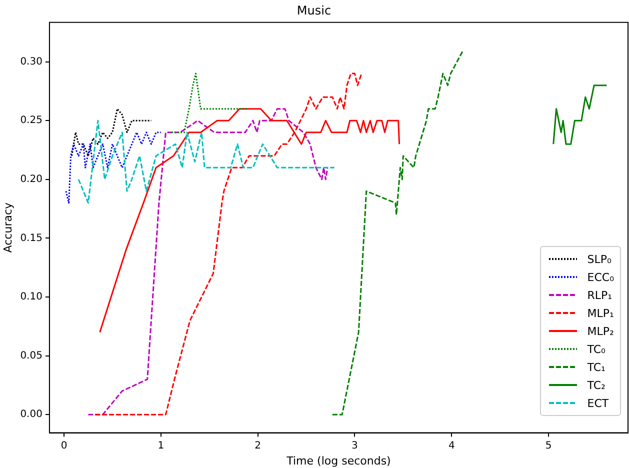  What do you see at coordinates (31, 297) in the screenshot?
I see `y-tick-label: 0.10` at bounding box center [31, 297].